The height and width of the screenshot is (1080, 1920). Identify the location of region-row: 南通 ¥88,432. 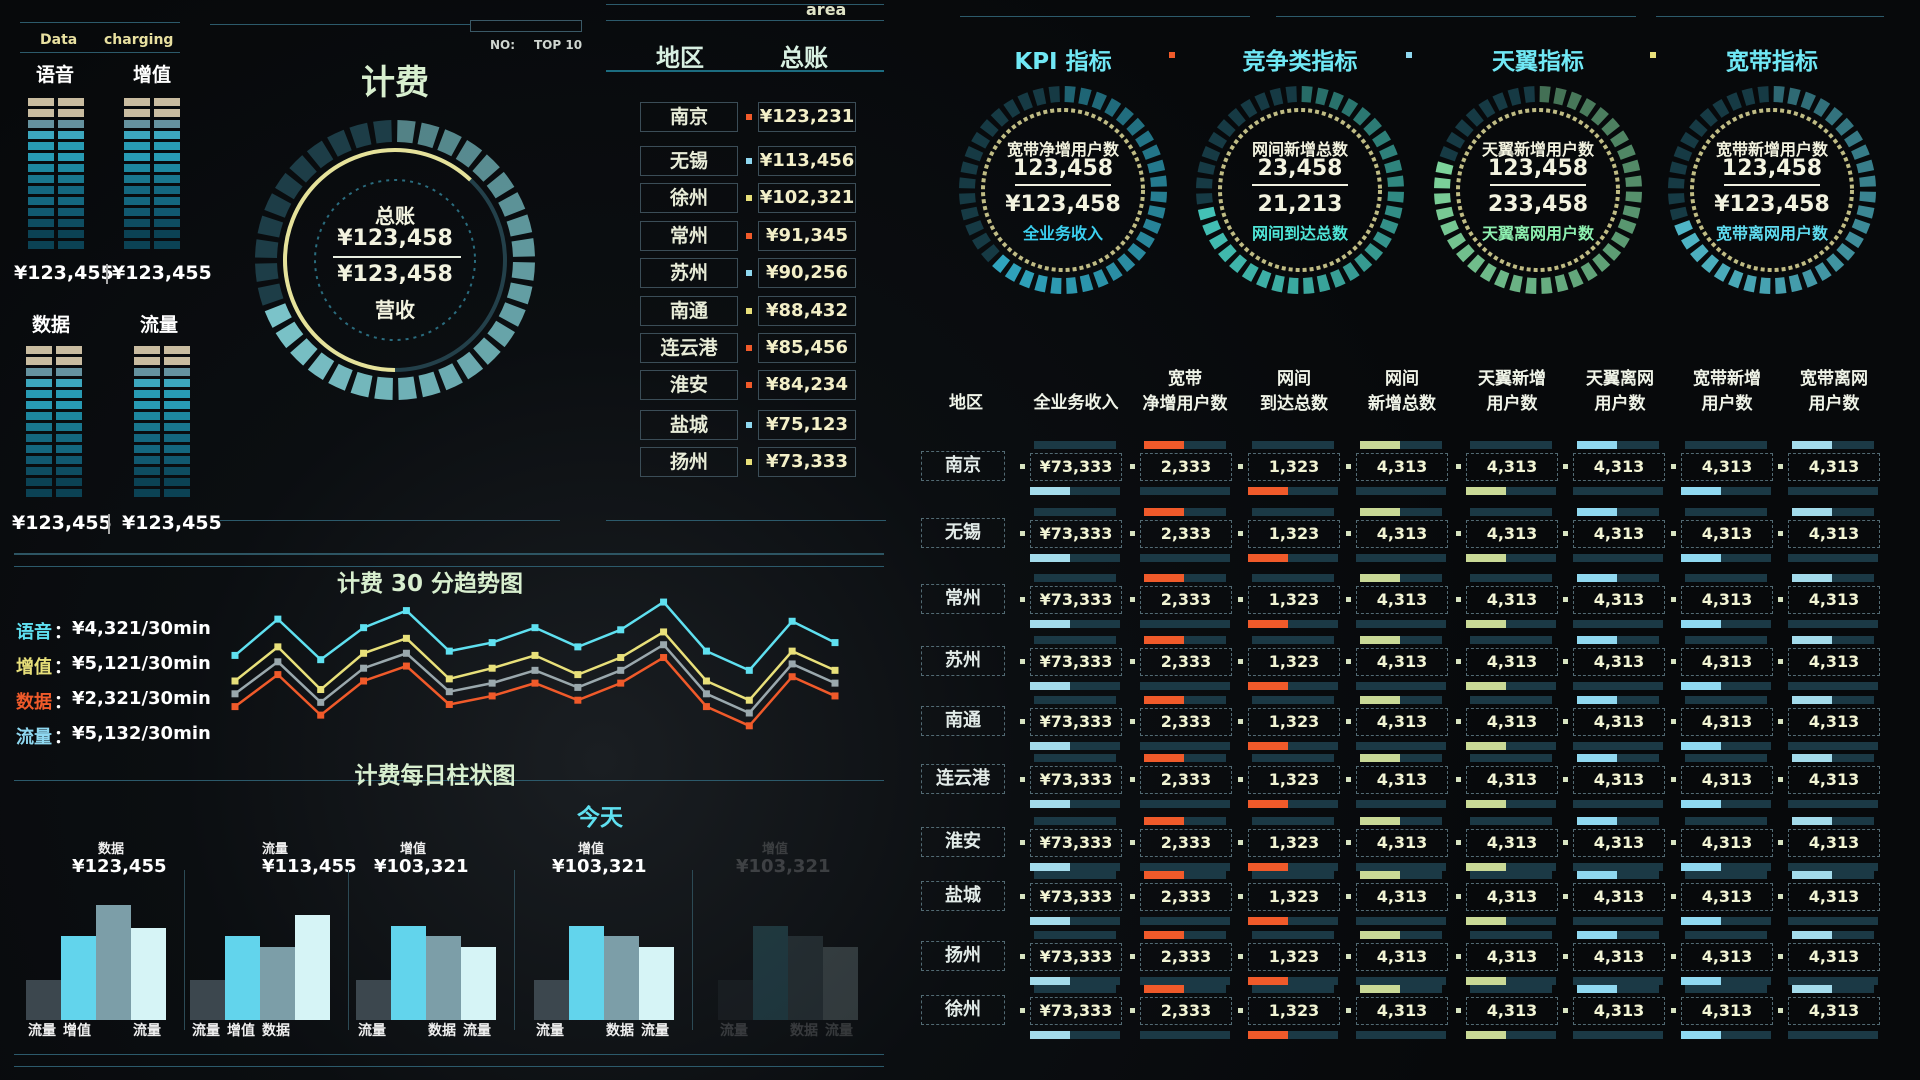
(747, 311).